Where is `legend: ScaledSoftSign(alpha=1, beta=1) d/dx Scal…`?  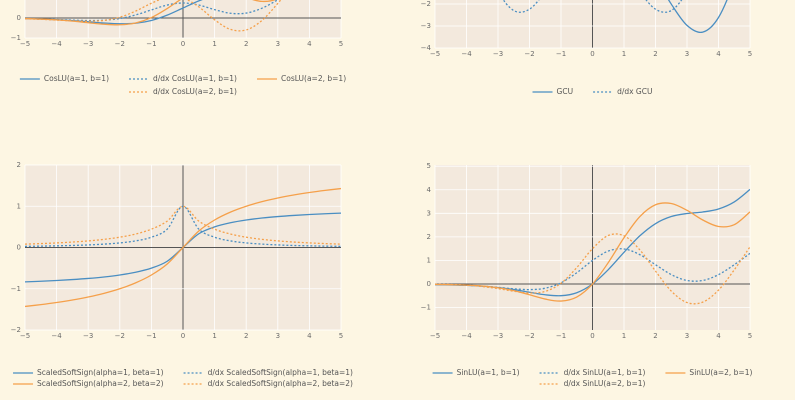
legend: ScaledSoftSign(alpha=1, beta=1) d/dx Scal… is located at coordinates (183, 378).